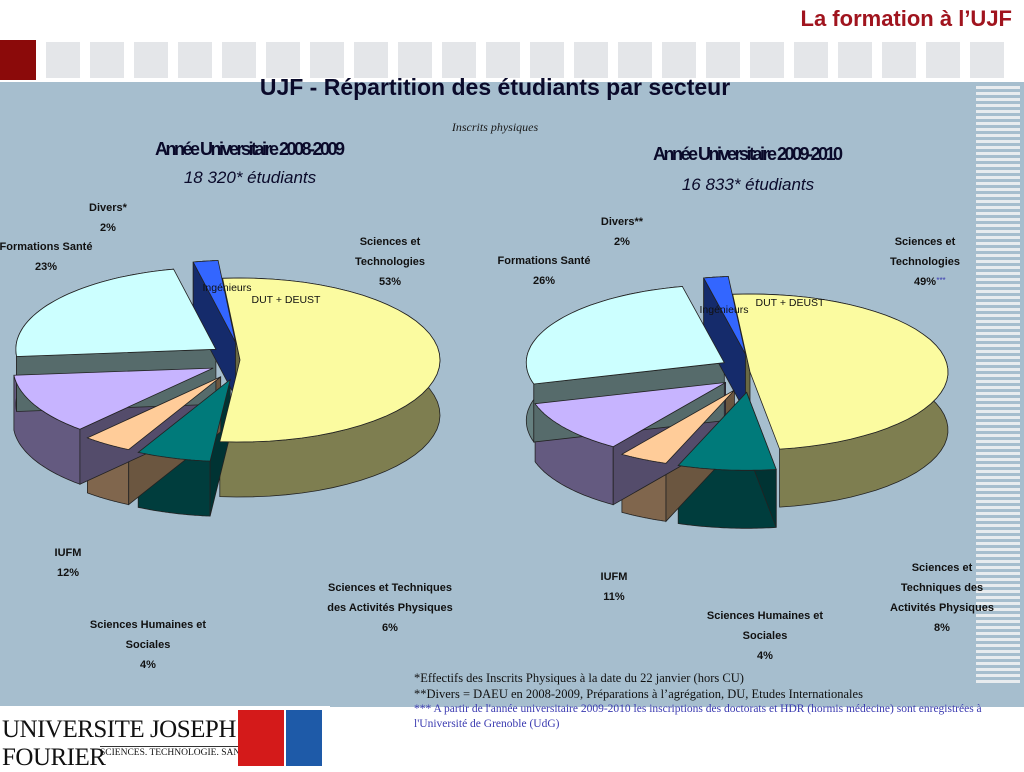  Describe the element at coordinates (614, 597) in the screenshot. I see `slice-value: 11%` at that location.